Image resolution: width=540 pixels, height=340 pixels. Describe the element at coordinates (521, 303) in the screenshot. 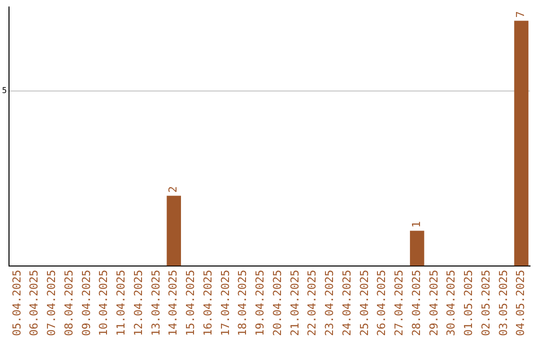

I see `x-tick-label: 04.05.2025` at that location.